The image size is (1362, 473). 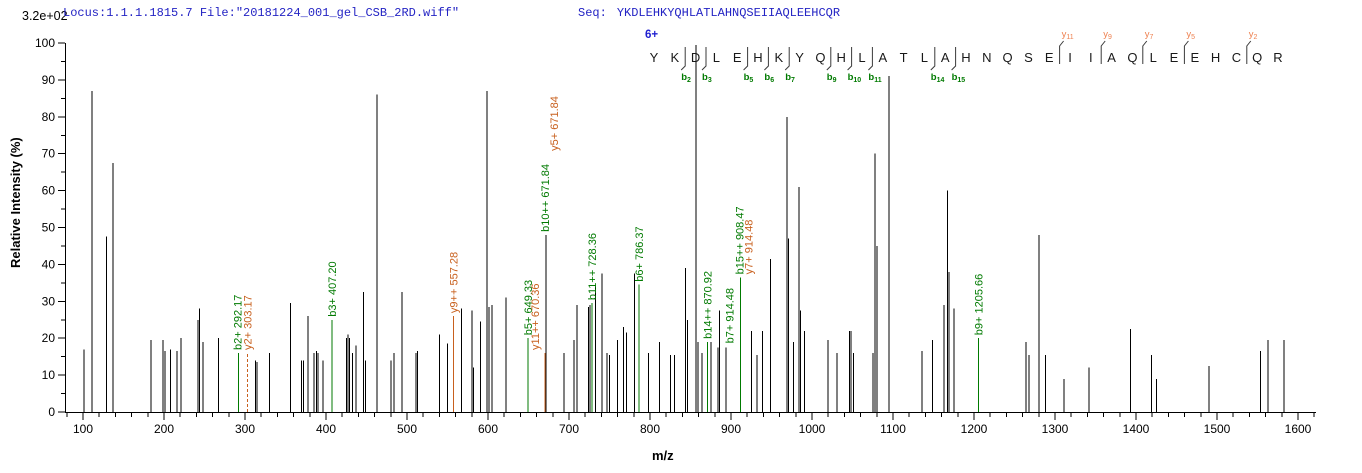 What do you see at coordinates (832, 78) in the screenshot?
I see `b-fragment-label: b9` at bounding box center [832, 78].